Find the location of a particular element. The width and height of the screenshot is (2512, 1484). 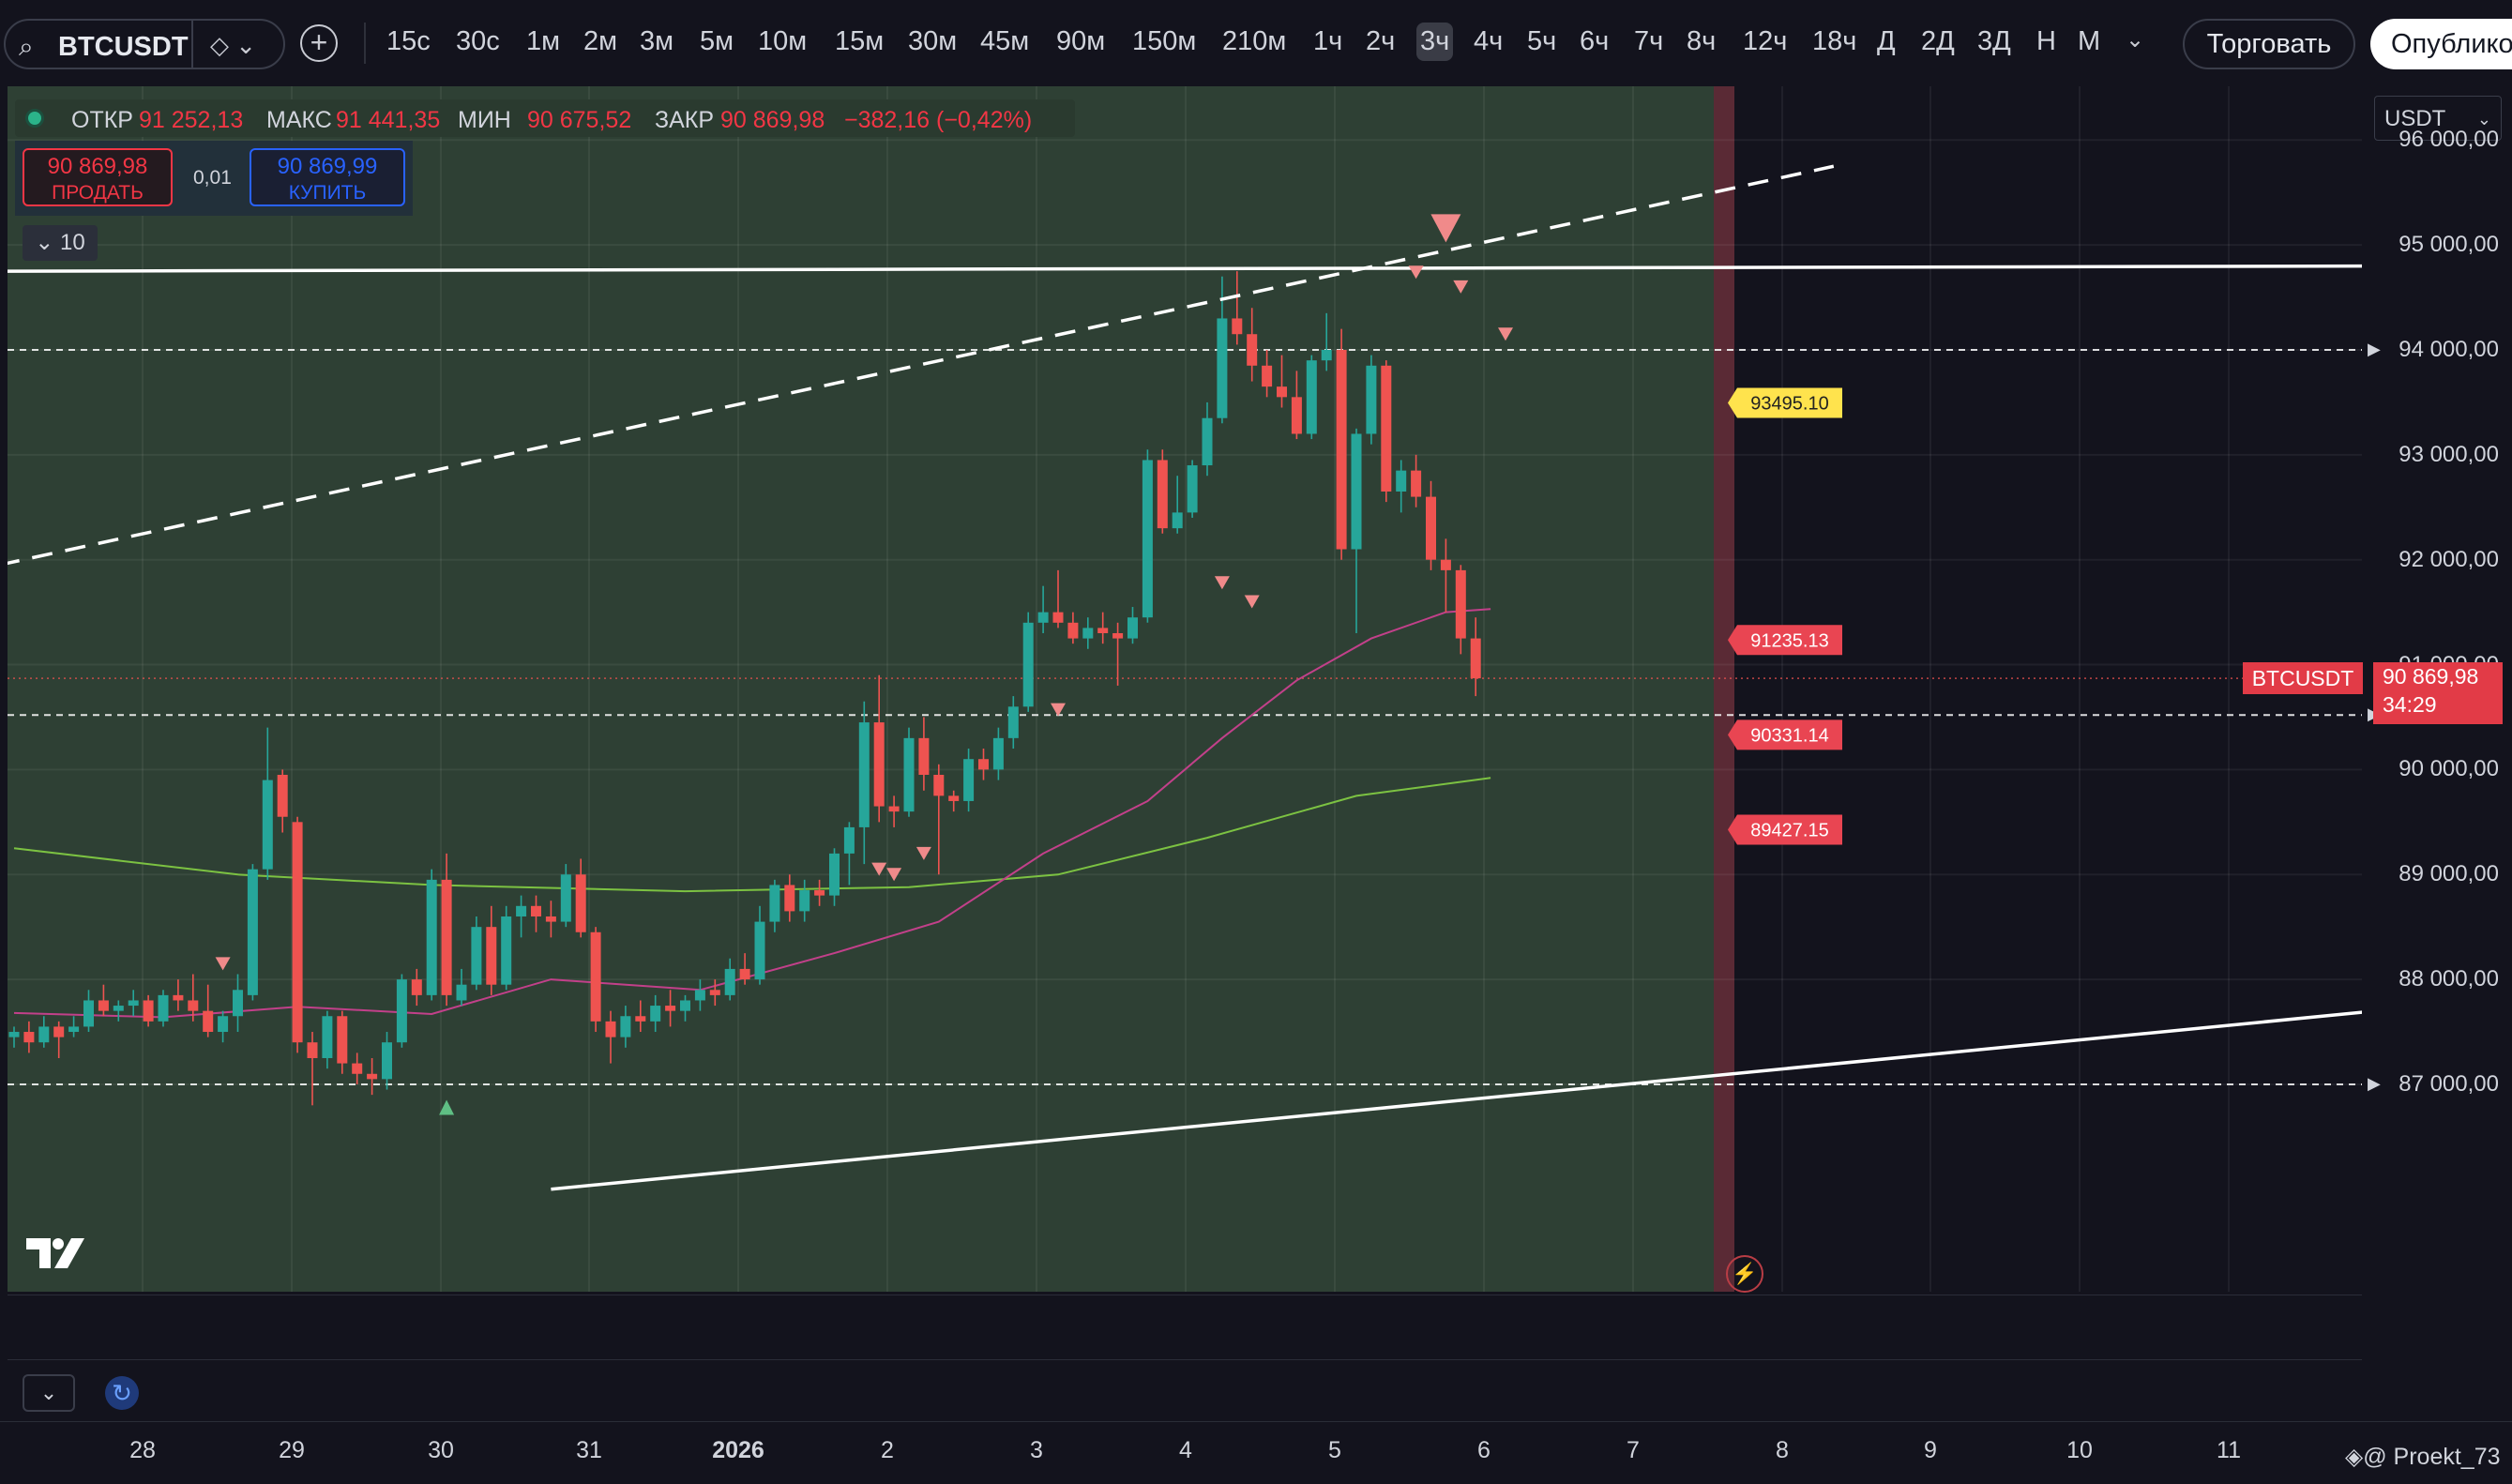

interval-16: 4ч is located at coordinates (1489, 41).